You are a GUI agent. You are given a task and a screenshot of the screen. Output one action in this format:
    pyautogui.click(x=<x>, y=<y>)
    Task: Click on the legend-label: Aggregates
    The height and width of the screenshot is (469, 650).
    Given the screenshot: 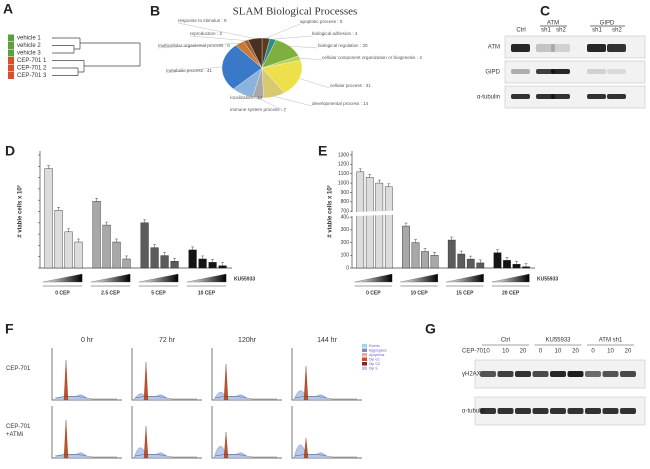 What is the action you would take?
    pyautogui.click(x=378, y=350)
    